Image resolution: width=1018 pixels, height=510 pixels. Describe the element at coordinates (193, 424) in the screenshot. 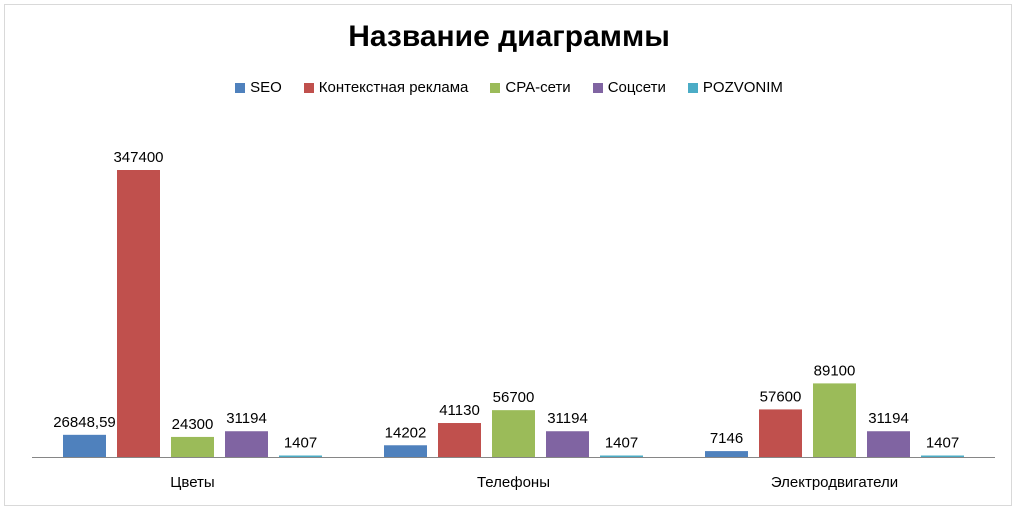

I see `data-label-2-0: 24300` at that location.